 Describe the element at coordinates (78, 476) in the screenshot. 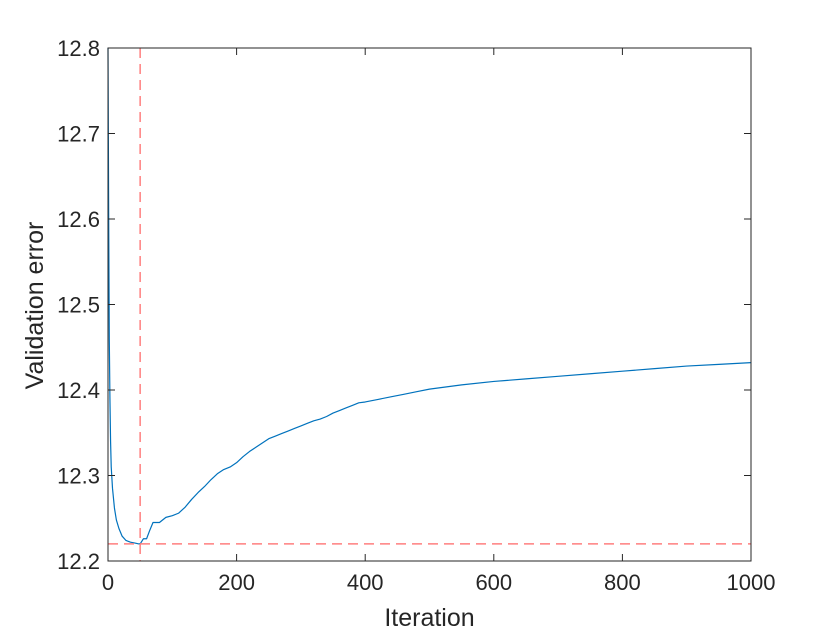

I see `y-tick-label: 12.3` at that location.